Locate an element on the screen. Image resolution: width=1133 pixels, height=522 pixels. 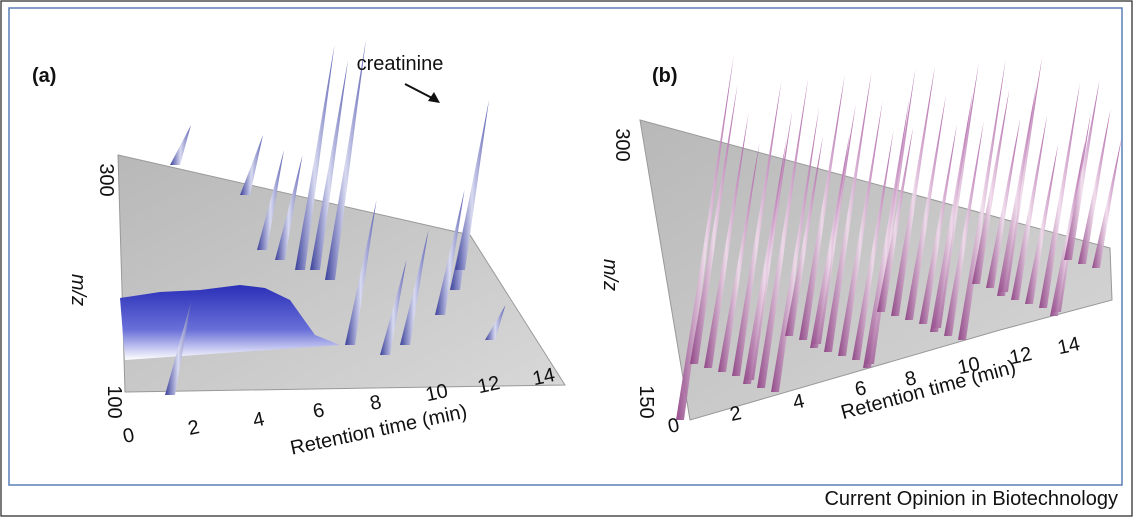
y-tick-label: 150 is located at coordinates (646, 401).